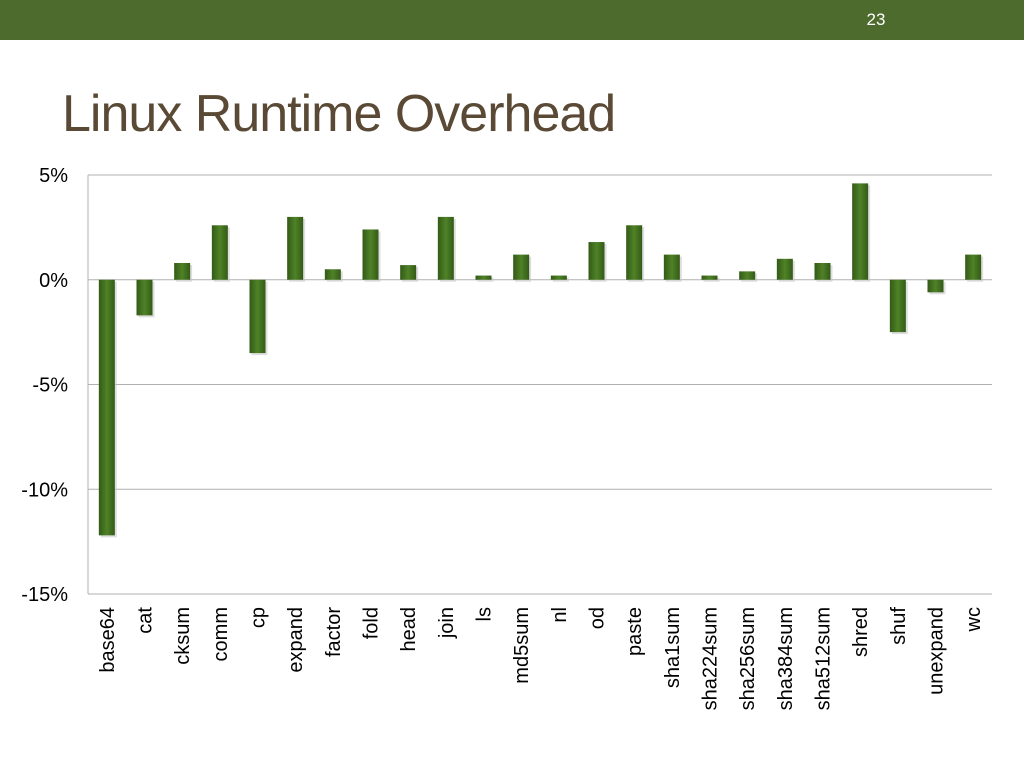  I want to click on x-category-label: comm, so click(221, 634).